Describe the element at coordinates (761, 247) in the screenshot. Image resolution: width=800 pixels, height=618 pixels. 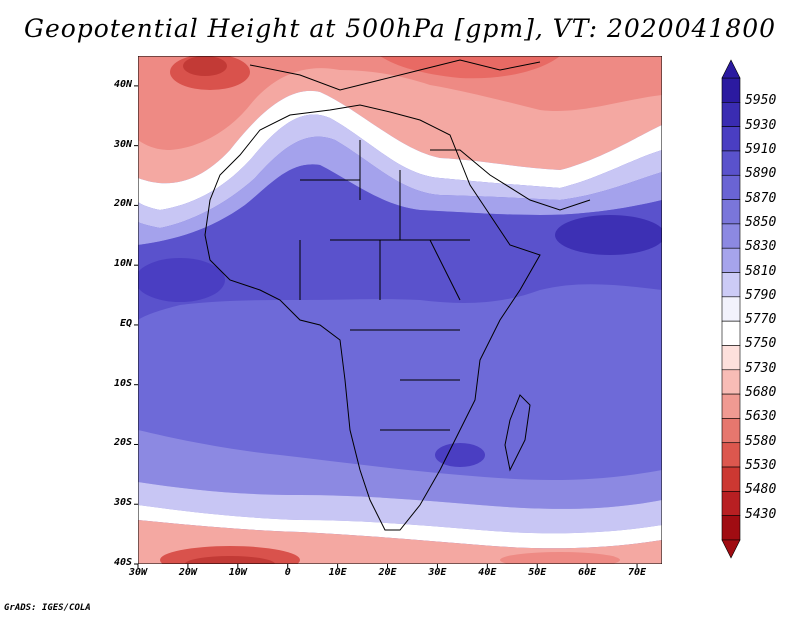
I see `colorbar-label: 5830` at that location.